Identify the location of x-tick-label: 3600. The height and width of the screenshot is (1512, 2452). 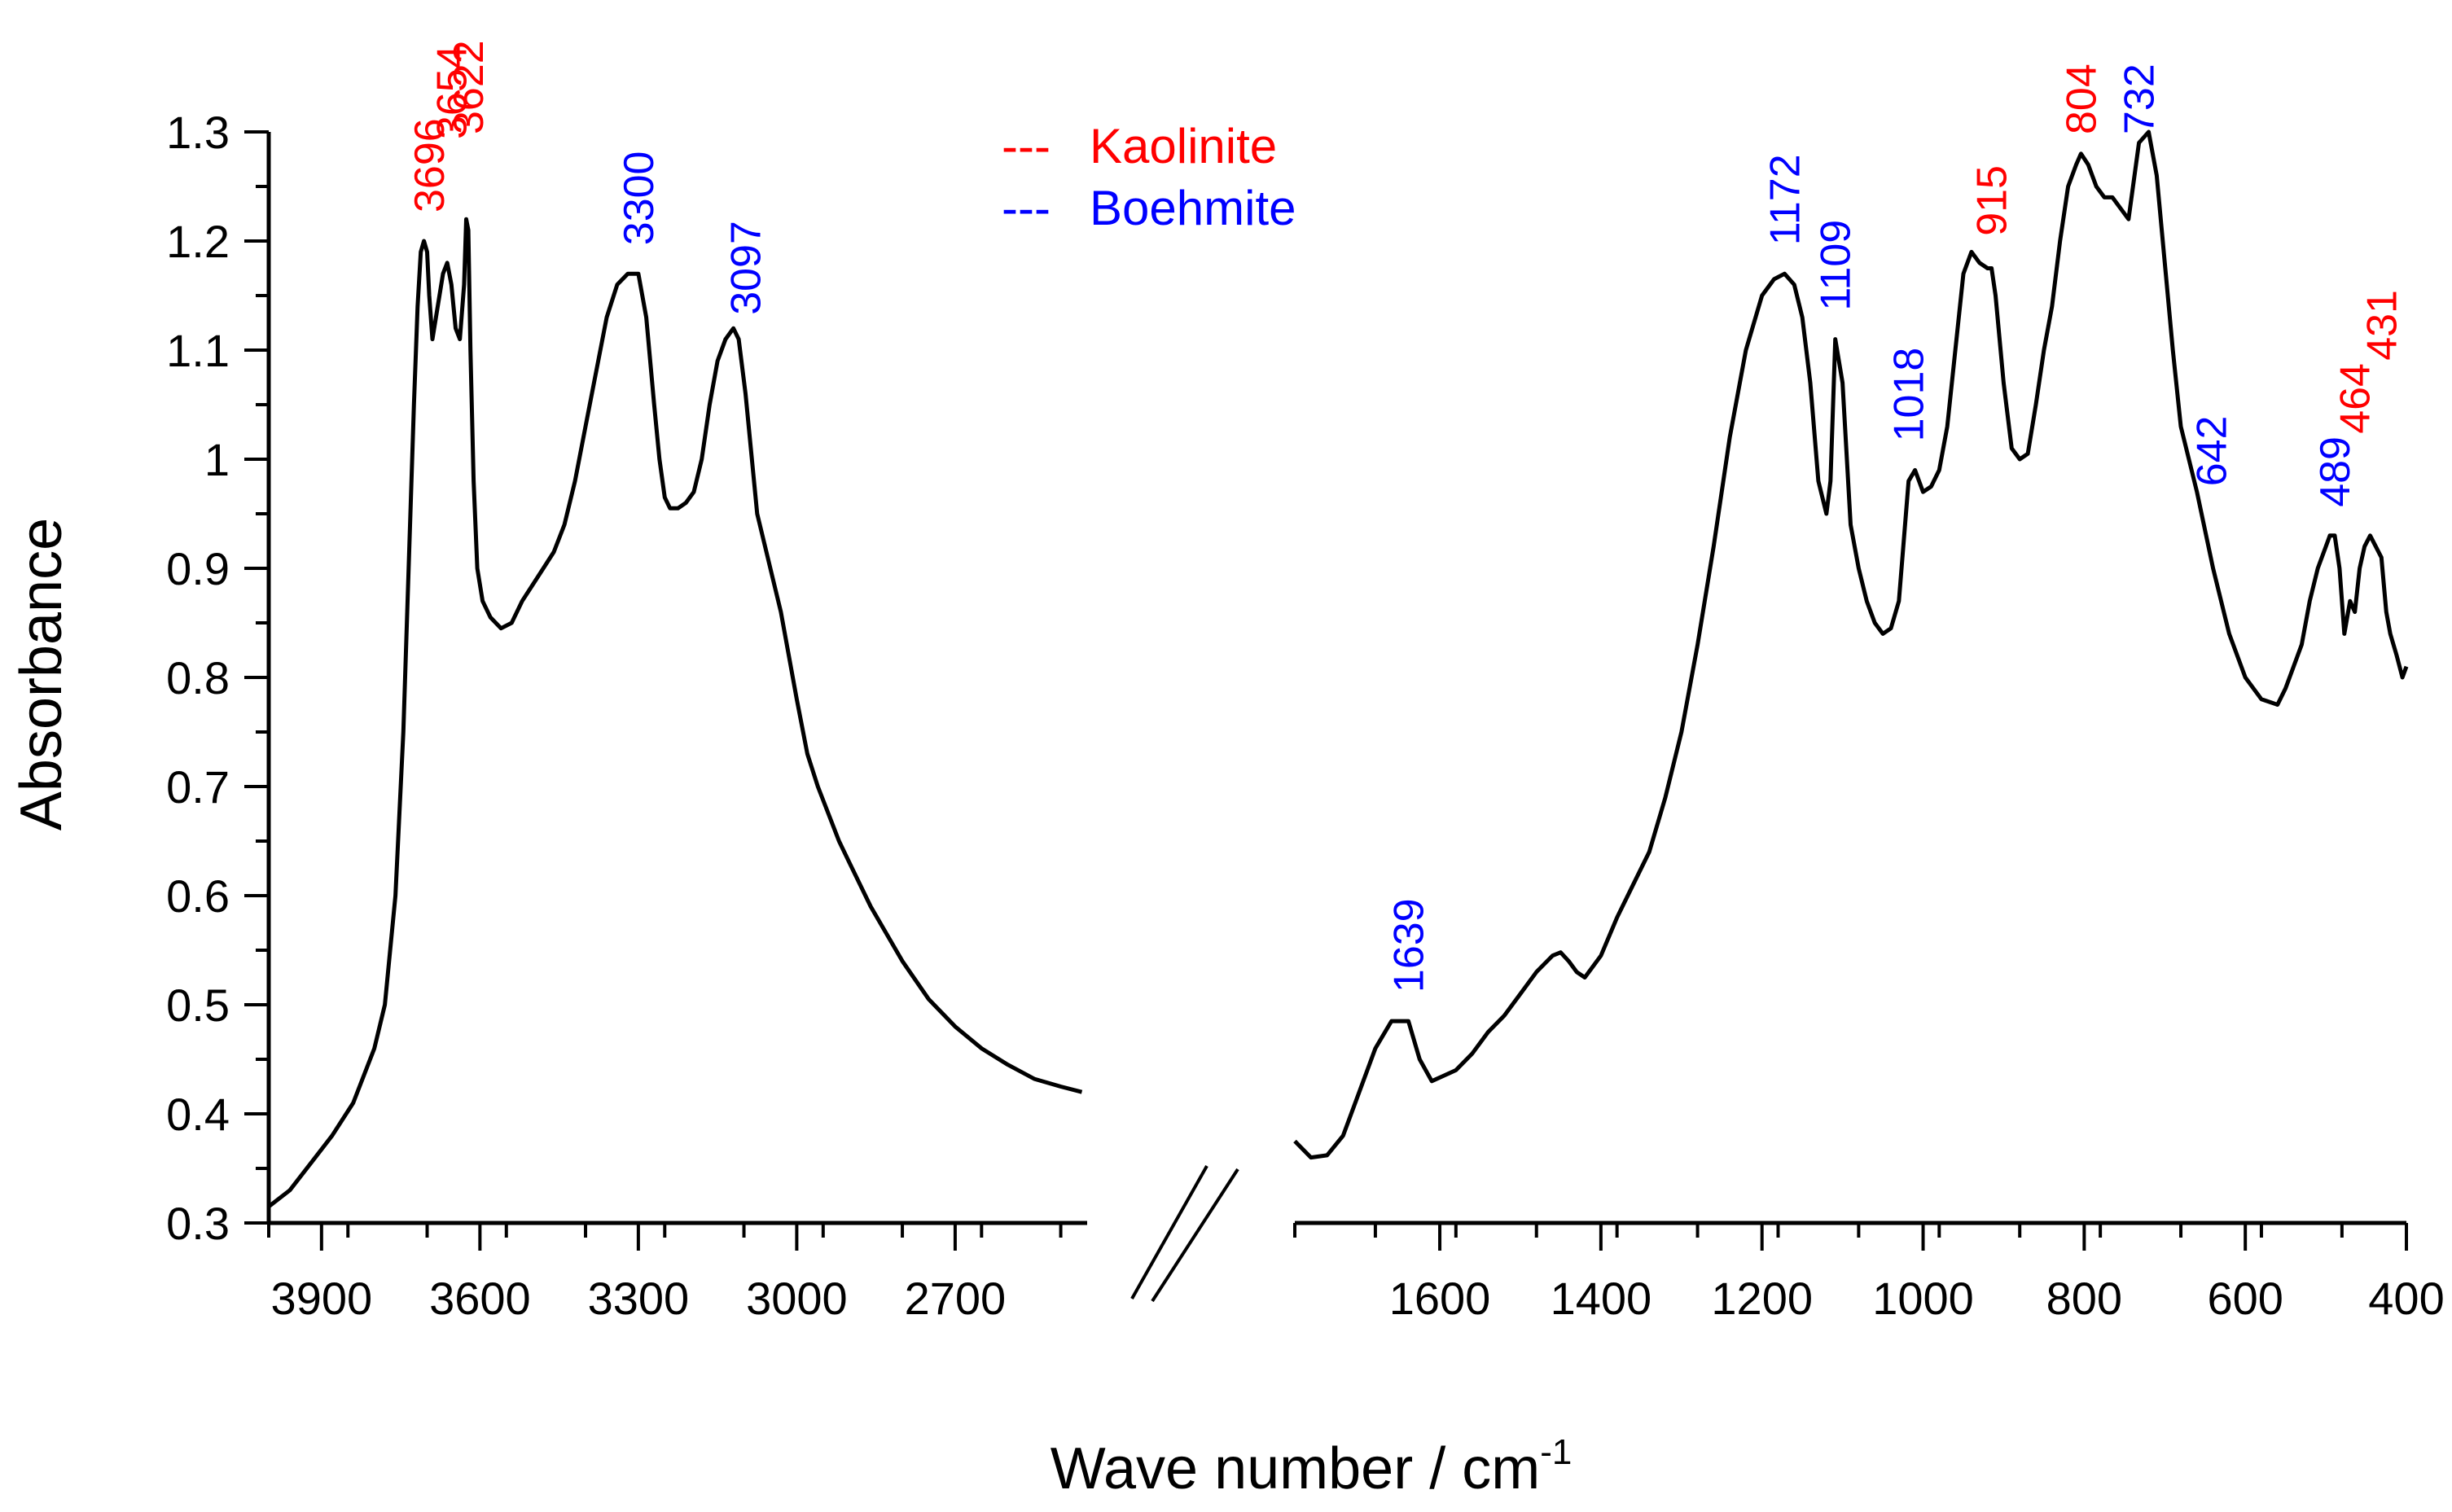
(480, 1299).